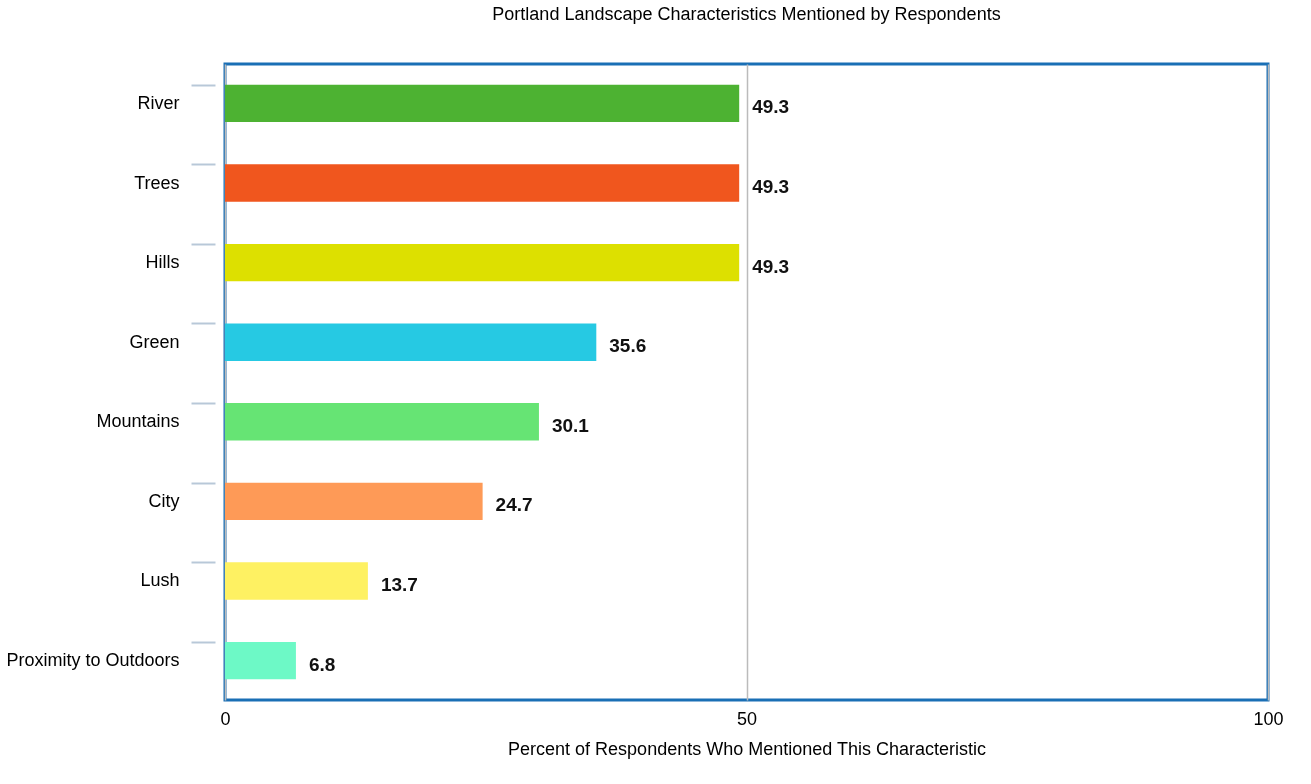  What do you see at coordinates (164, 500) in the screenshot?
I see `y-tick-label: City` at bounding box center [164, 500].